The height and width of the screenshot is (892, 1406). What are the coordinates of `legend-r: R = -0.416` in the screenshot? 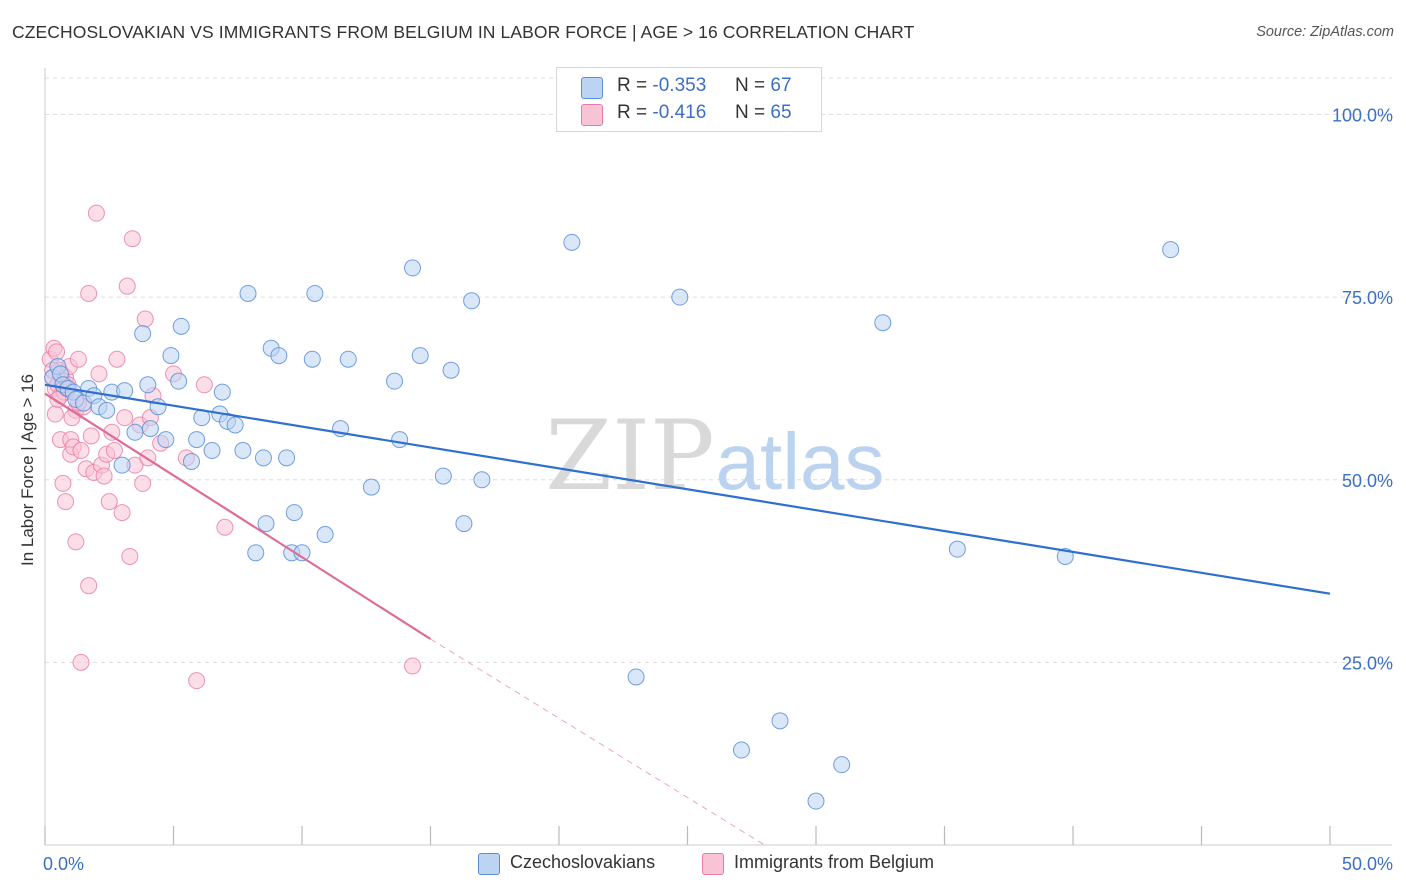 It's located at (661, 113).